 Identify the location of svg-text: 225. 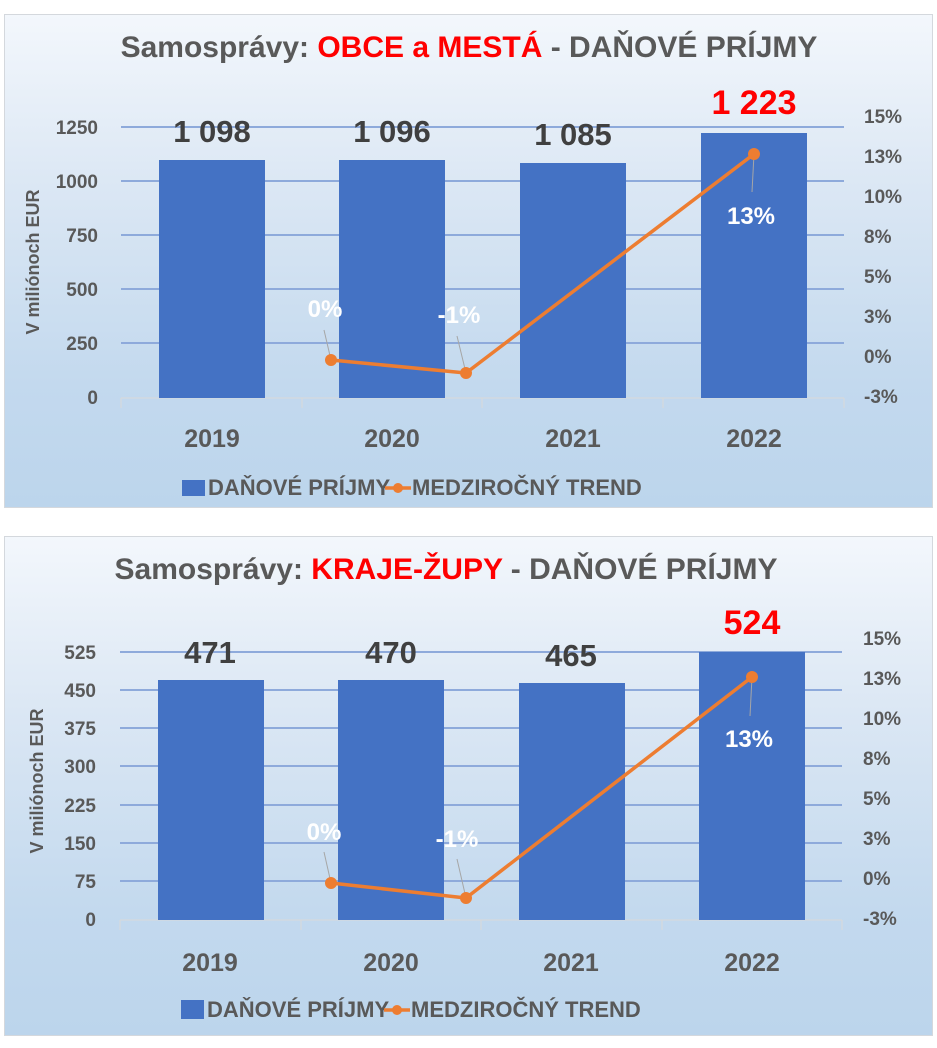
(80, 806).